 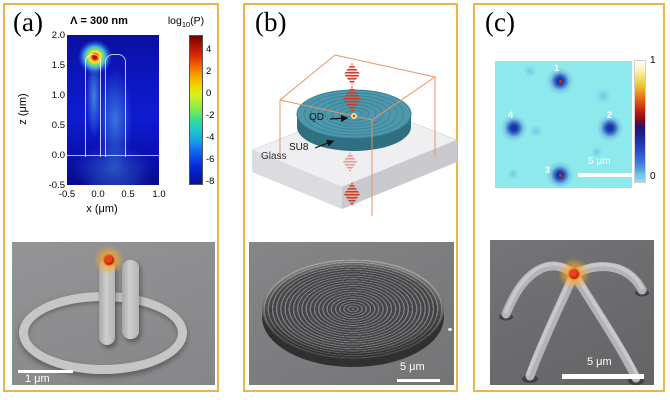 What do you see at coordinates (574, 337) in the screenshot?
I see `arc-feet-shadows` at bounding box center [574, 337].